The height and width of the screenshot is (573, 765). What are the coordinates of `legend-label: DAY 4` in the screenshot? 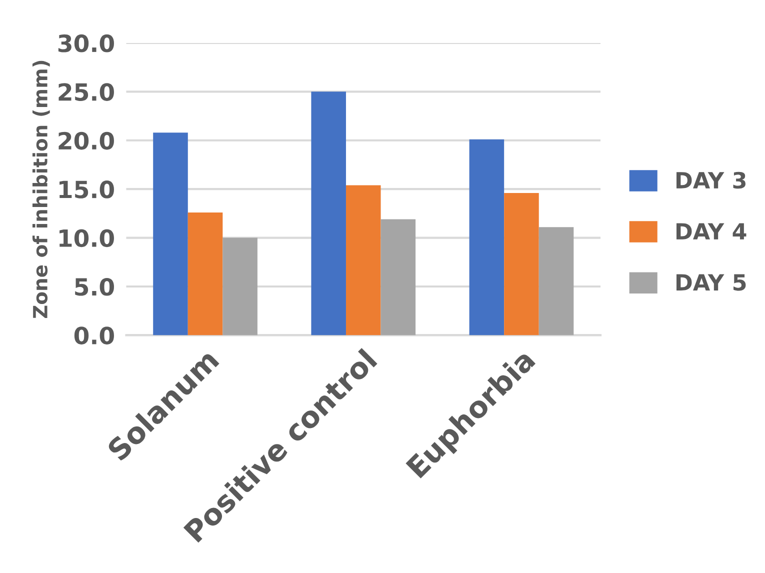 It's located at (711, 231).